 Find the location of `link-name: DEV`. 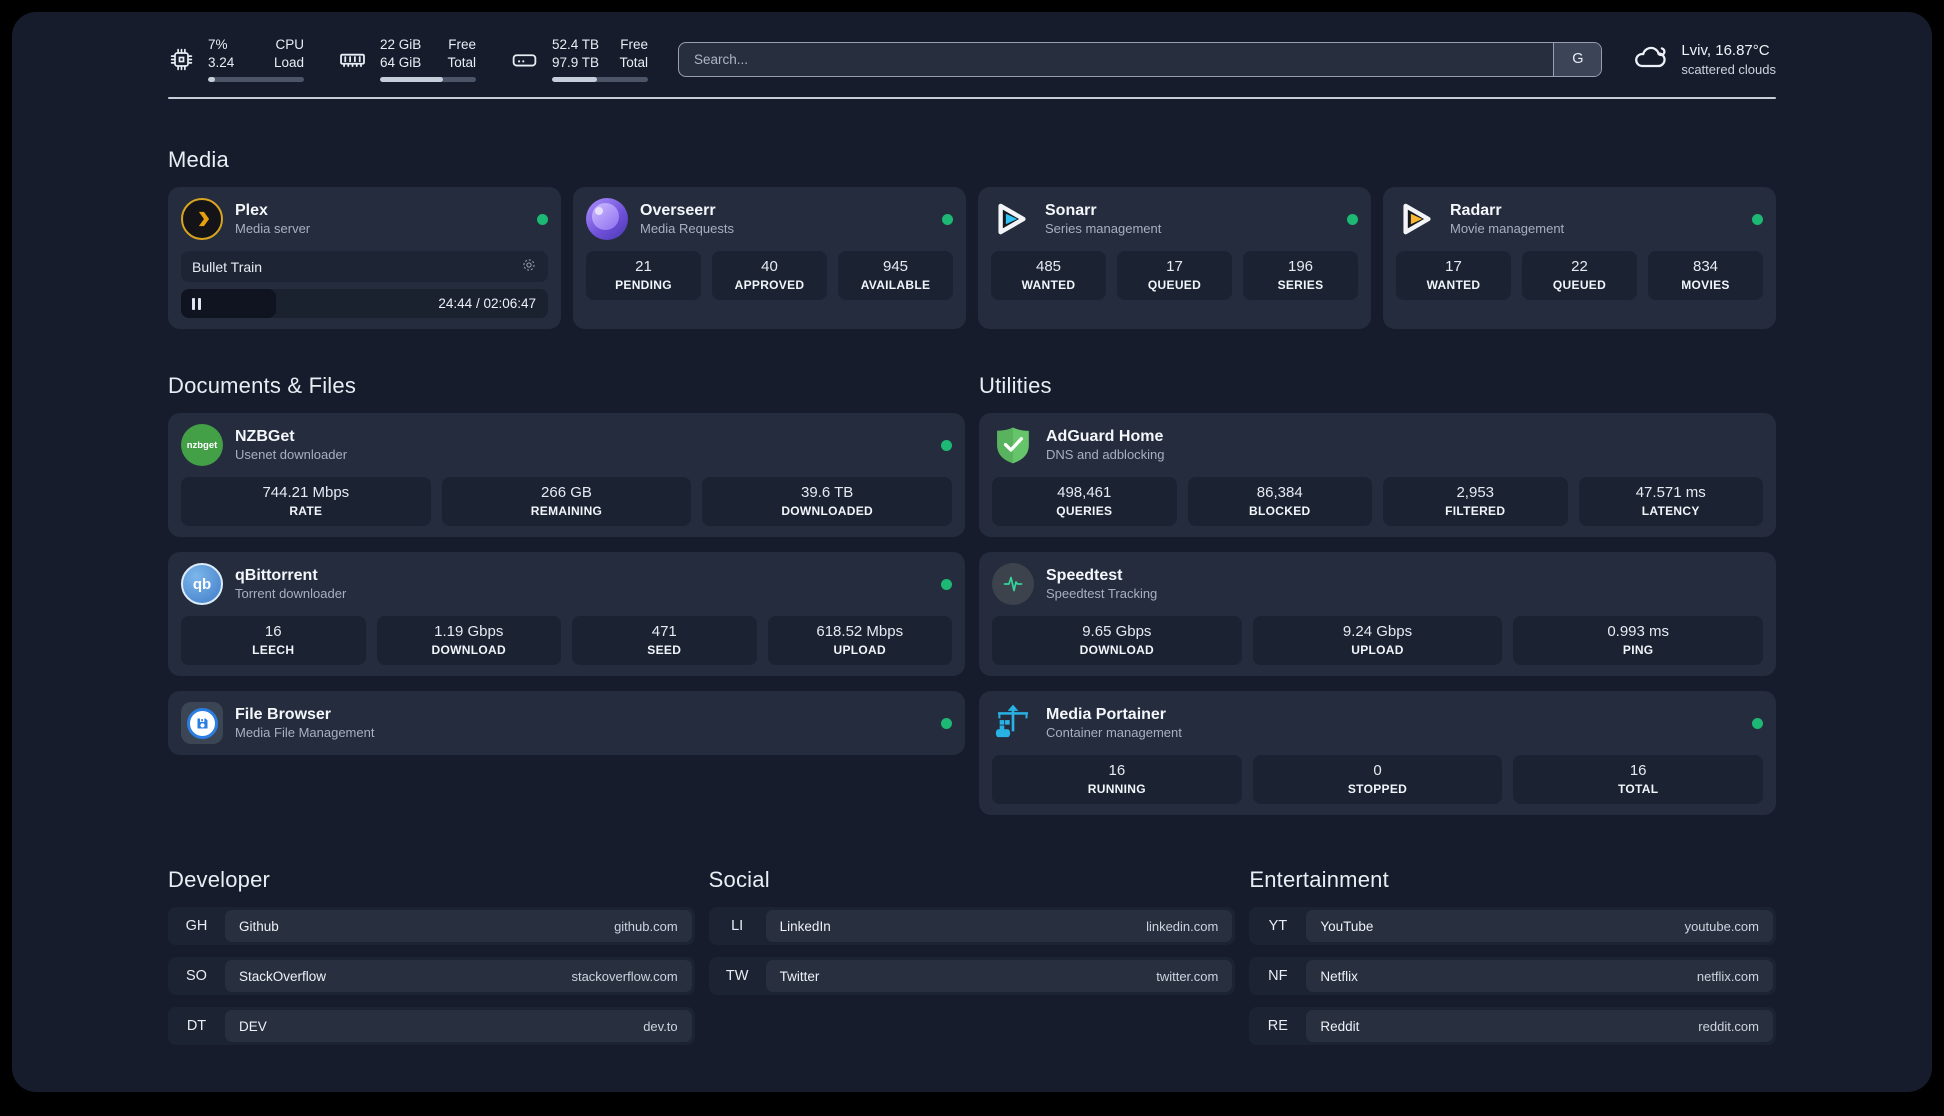

link-name: DEV is located at coordinates (253, 1026).